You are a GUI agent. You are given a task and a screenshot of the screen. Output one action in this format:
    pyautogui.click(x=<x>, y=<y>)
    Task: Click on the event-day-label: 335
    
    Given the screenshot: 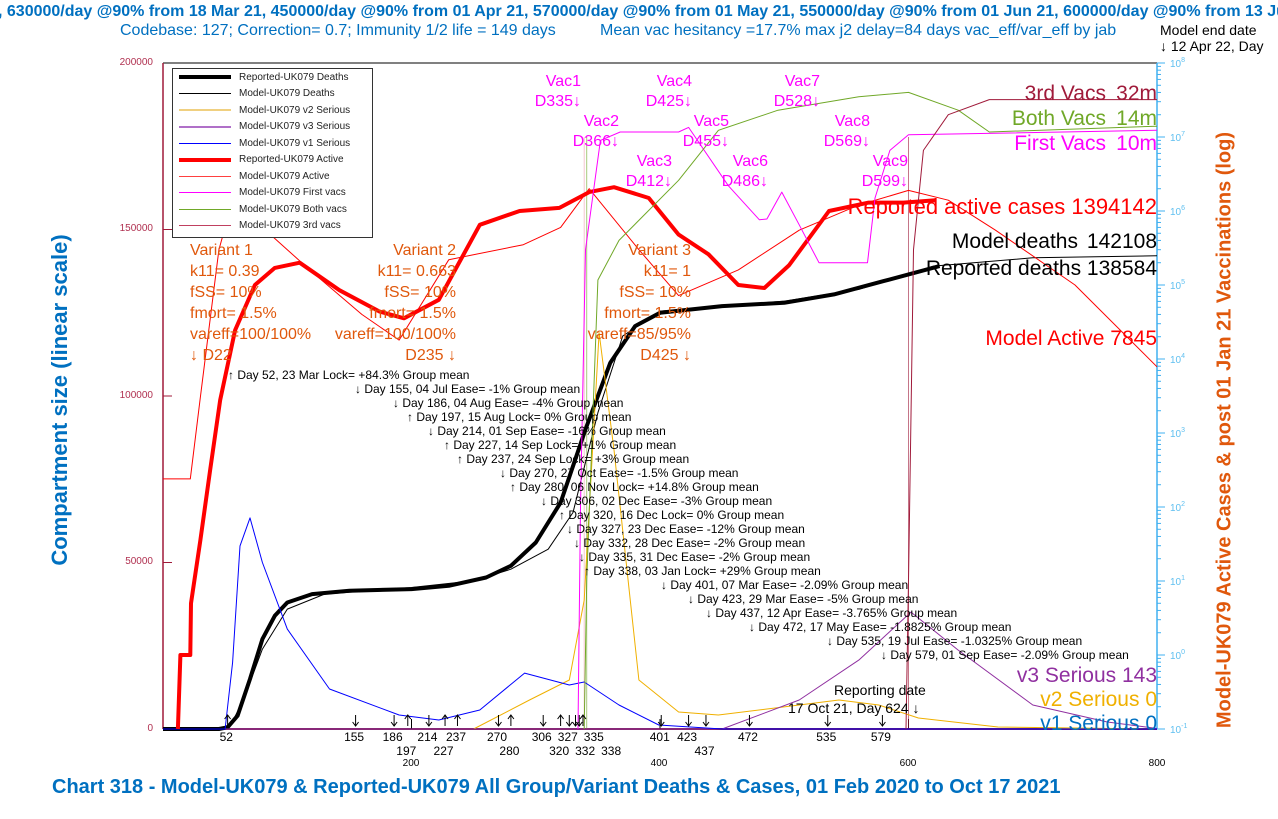 What is the action you would take?
    pyautogui.click(x=593, y=737)
    